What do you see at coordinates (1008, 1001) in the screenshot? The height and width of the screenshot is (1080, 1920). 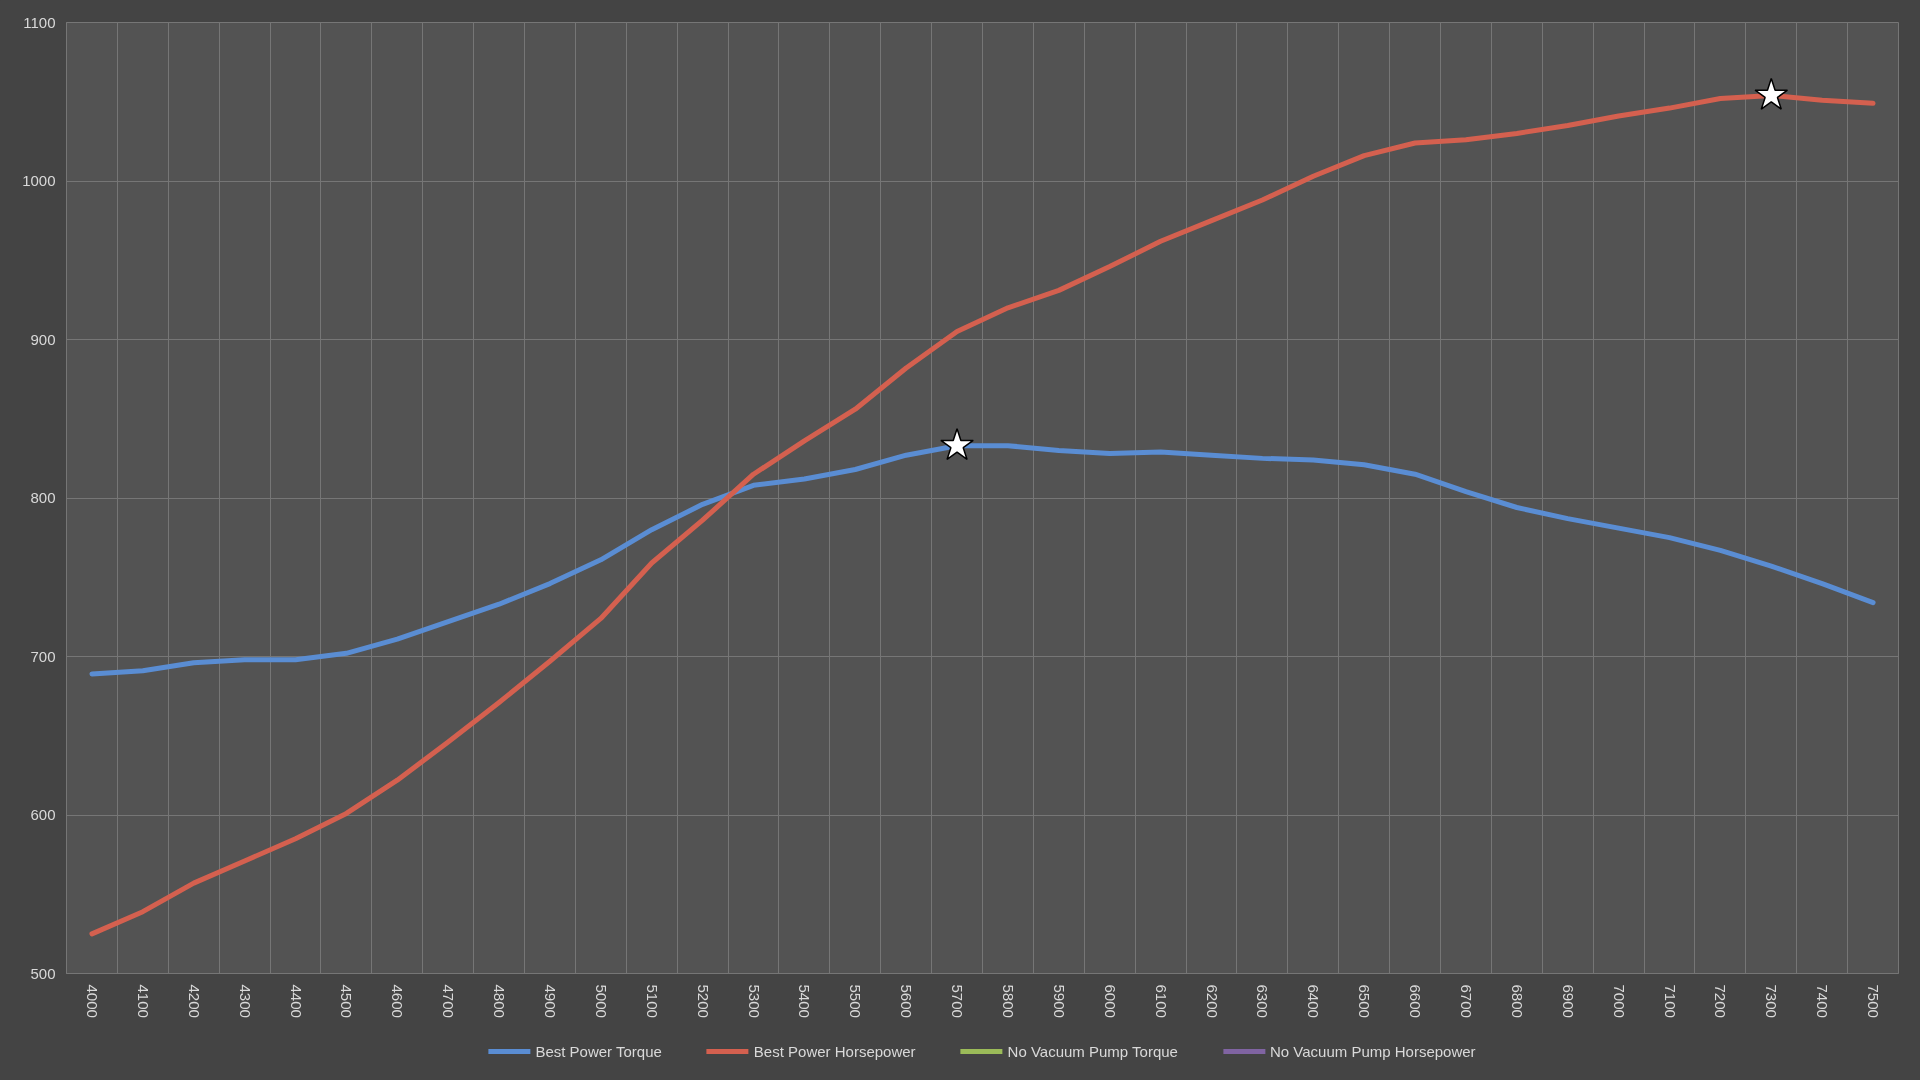 I see `x-tick-label: 5800` at bounding box center [1008, 1001].